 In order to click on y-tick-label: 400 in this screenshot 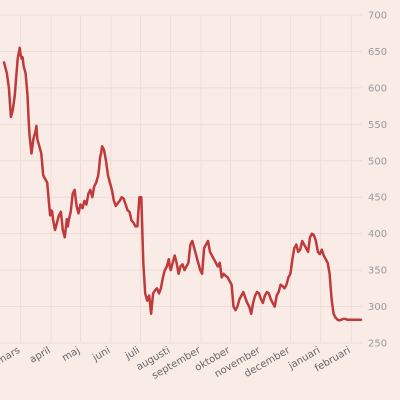, I will do `click(377, 234)`.